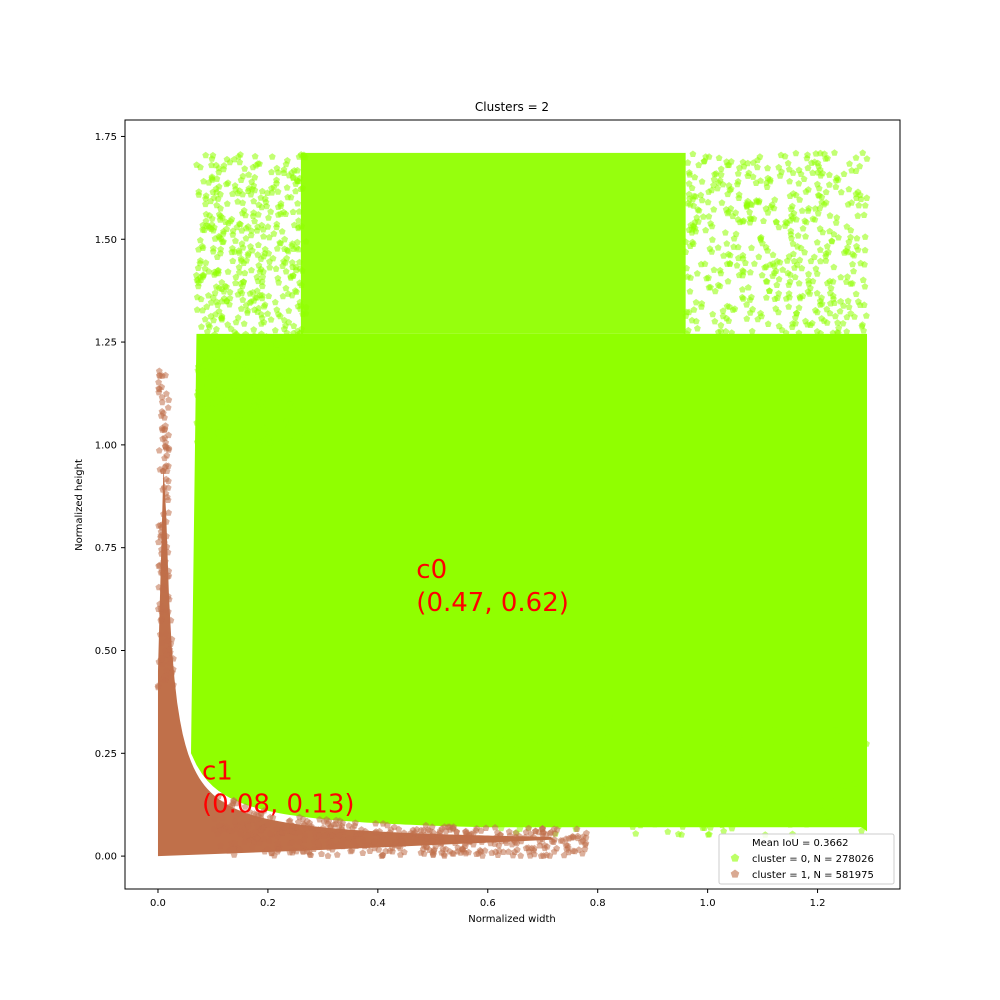 This screenshot has width=1000, height=1000. Describe the element at coordinates (106, 445) in the screenshot. I see `y-tick-label: 1.00` at that location.